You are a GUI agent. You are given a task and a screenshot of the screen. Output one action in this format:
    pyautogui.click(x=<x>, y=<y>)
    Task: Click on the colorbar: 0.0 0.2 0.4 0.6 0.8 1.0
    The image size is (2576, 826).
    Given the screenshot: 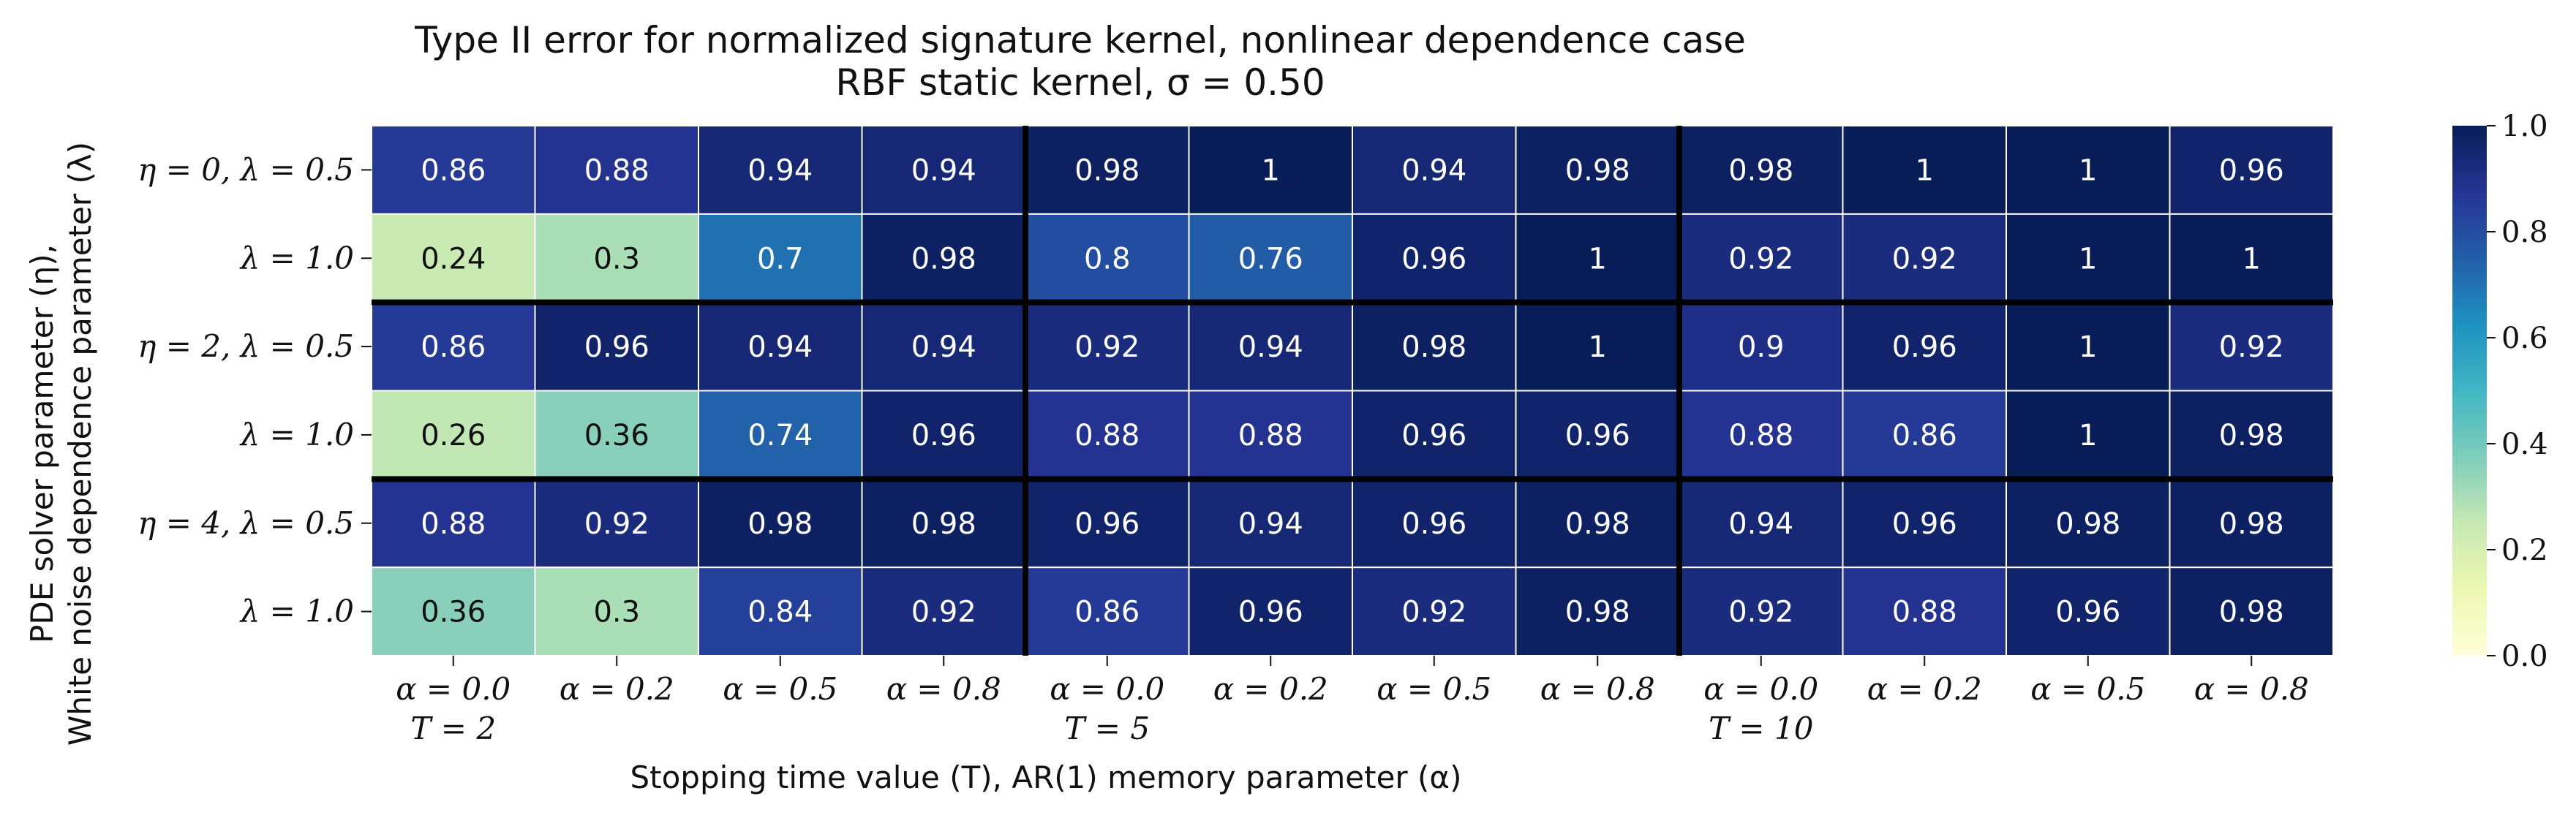 What is the action you would take?
    pyautogui.click(x=2500, y=391)
    